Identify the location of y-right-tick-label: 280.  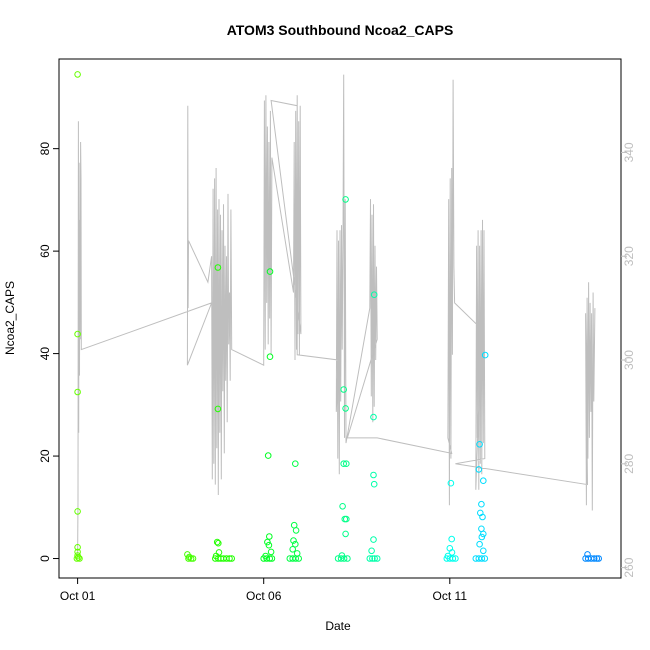
(629, 463).